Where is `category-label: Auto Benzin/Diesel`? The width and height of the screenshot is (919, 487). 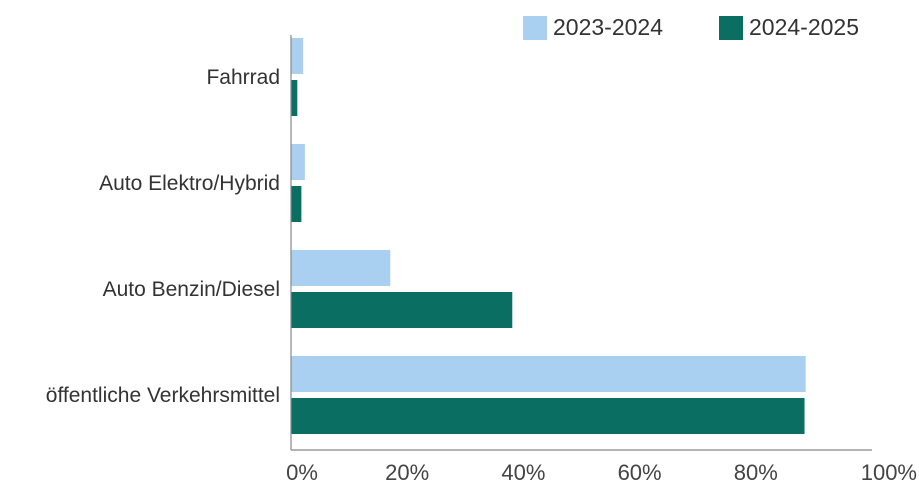
category-label: Auto Benzin/Diesel is located at coordinates (191, 289).